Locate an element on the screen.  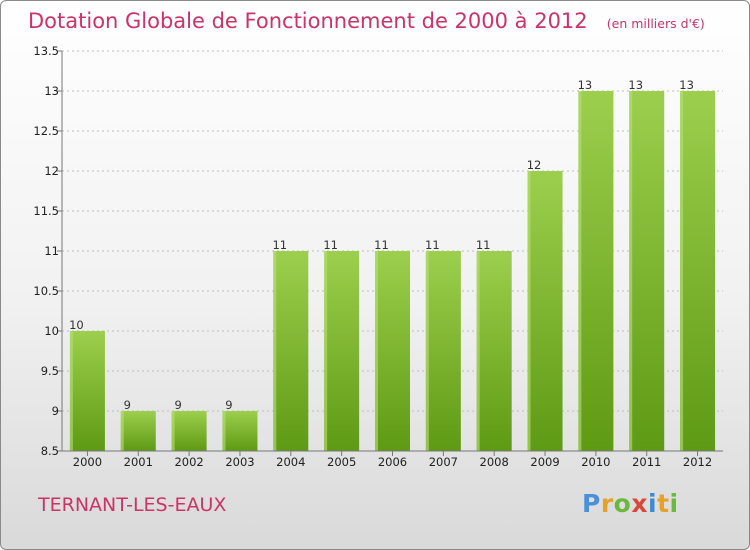
bar-2008 is located at coordinates (494, 351).